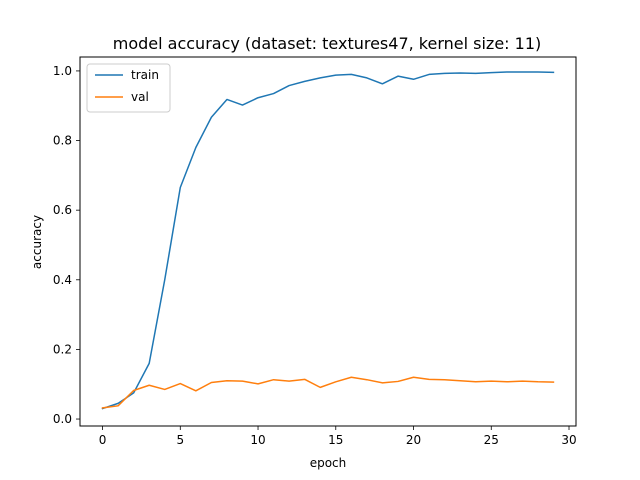  Describe the element at coordinates (413, 440) in the screenshot. I see `x-tick-label: 20` at that location.